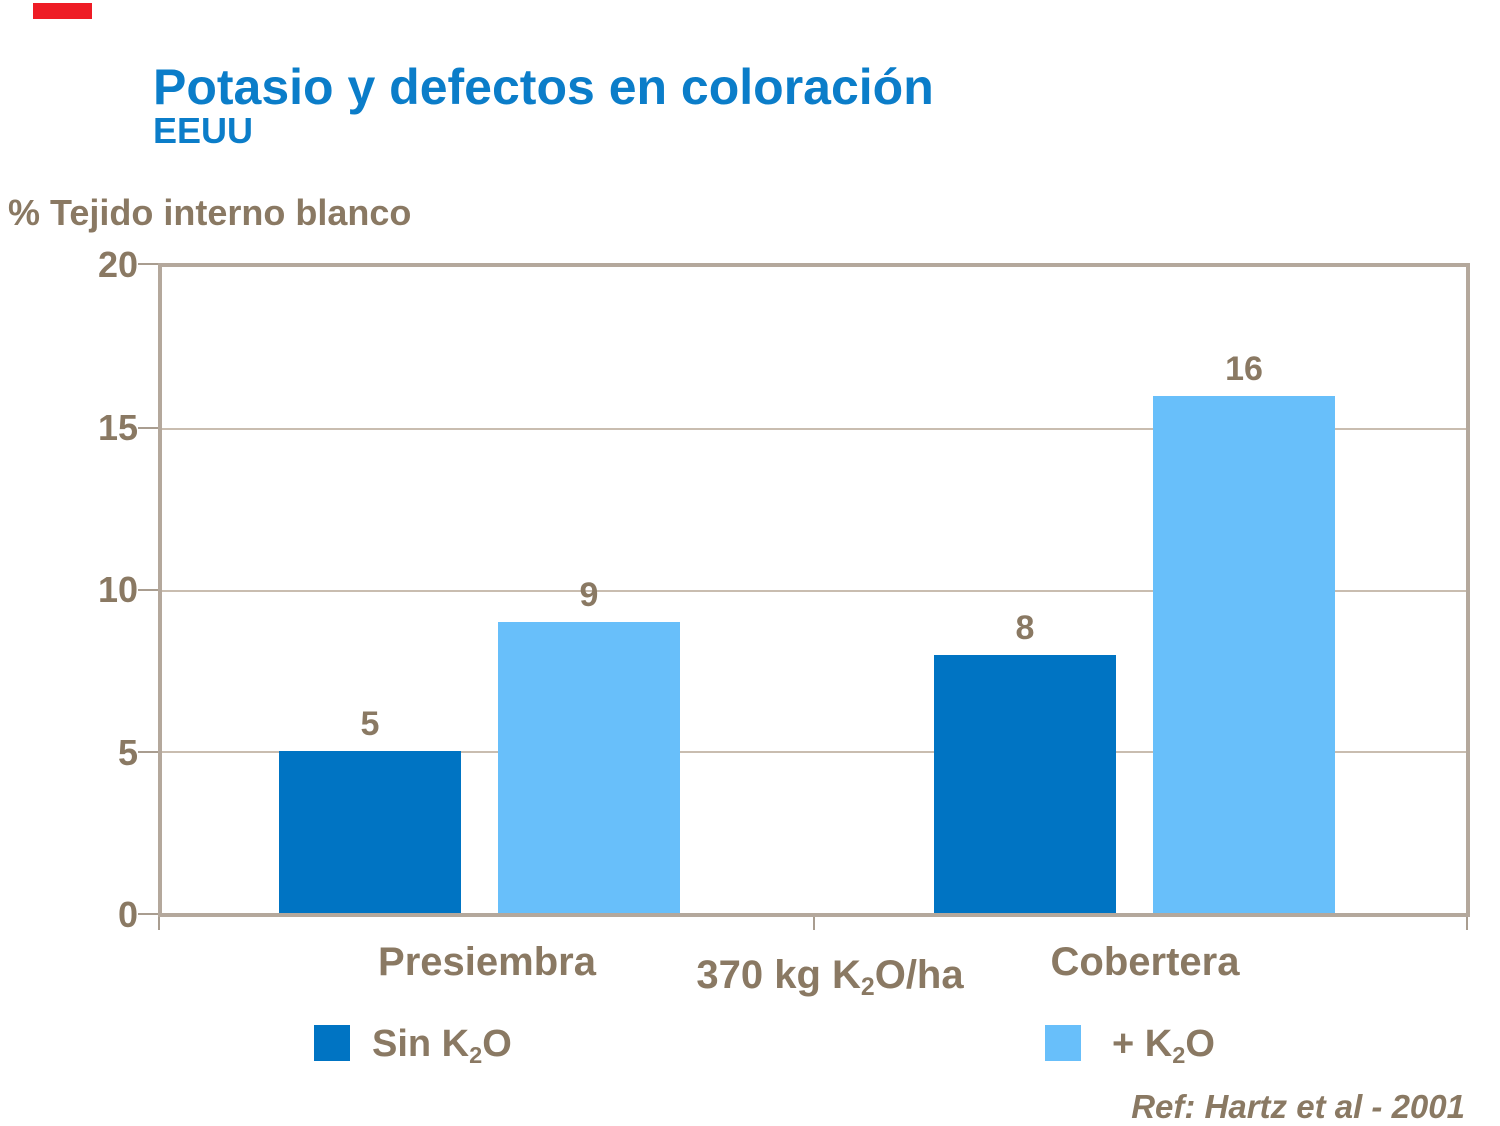 The image size is (1500, 1126). Describe the element at coordinates (127, 914) in the screenshot. I see `y-label-0: 0` at that location.